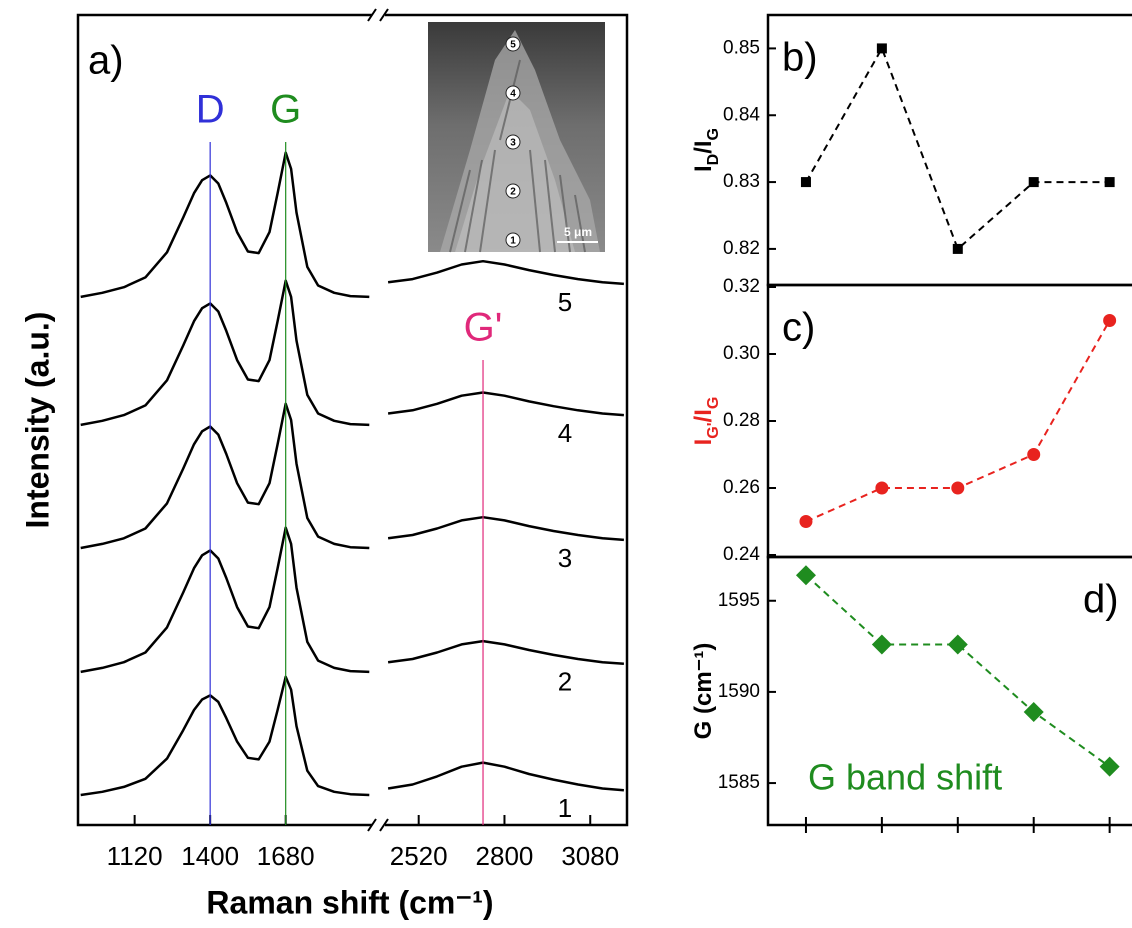 This screenshot has width=1132, height=928. What do you see at coordinates (741, 248) in the screenshot?
I see `y-tick-label: 0.82` at bounding box center [741, 248].